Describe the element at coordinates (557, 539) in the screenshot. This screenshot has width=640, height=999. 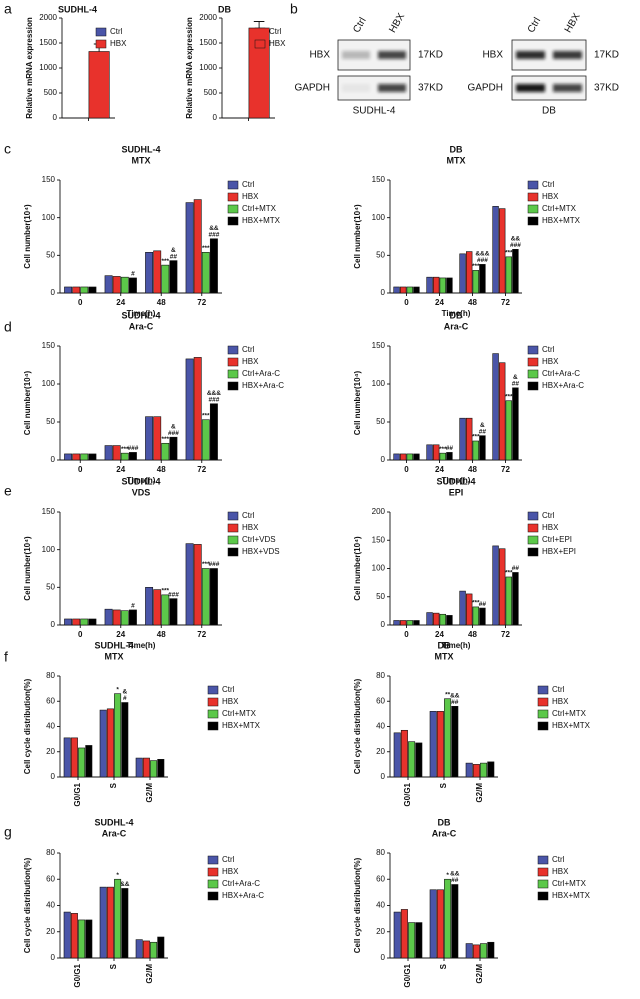
I see `legend-label: Ctrl+EPI` at that location.